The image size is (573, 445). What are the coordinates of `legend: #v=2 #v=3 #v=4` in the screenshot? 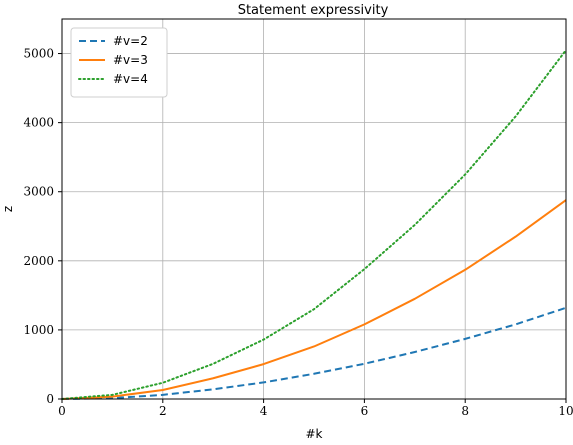 It's located at (119, 62).